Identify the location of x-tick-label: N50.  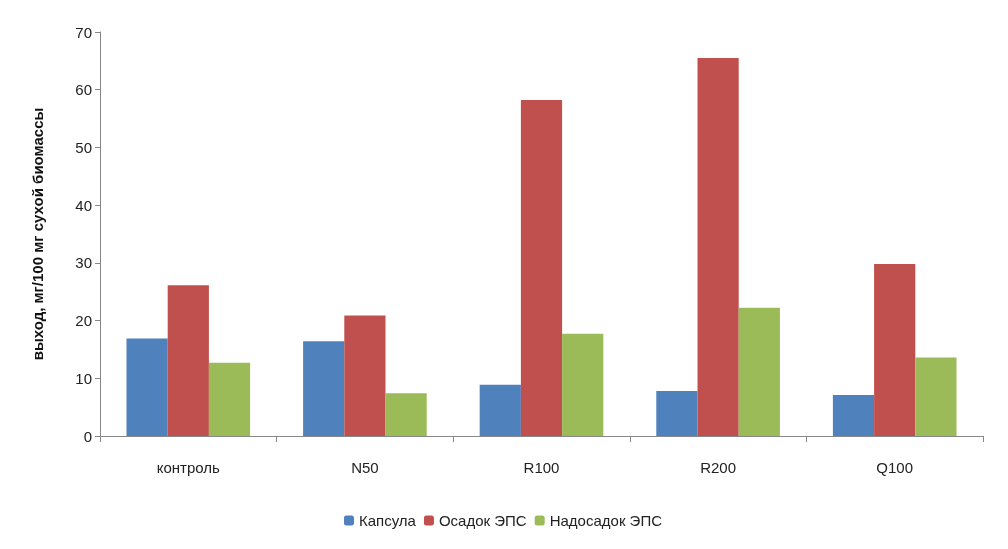
(365, 467).